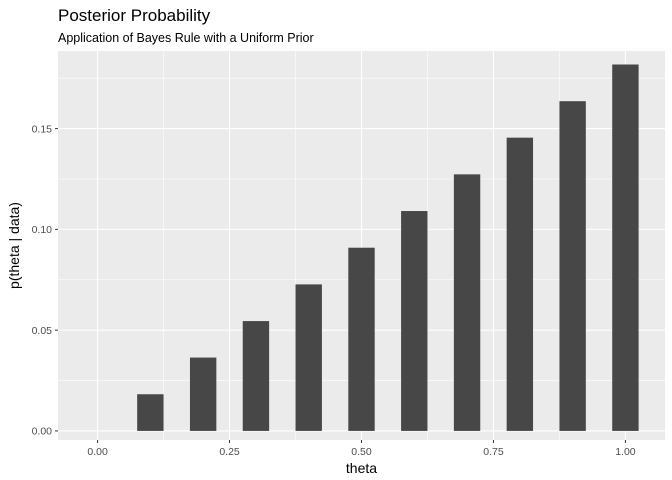 Image resolution: width=672 pixels, height=480 pixels. What do you see at coordinates (361, 452) in the screenshot?
I see `x-tick-label: 0.50` at bounding box center [361, 452].